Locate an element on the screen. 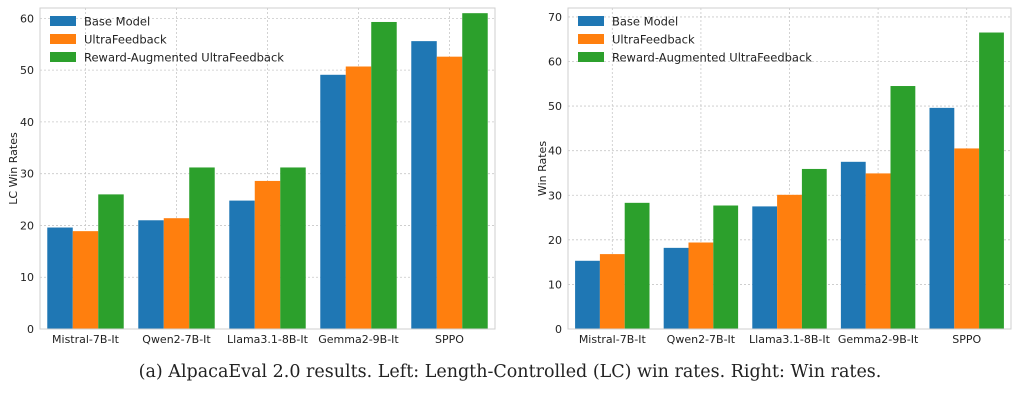  y-axis-label: LC Win Rates is located at coordinates (13, 168).